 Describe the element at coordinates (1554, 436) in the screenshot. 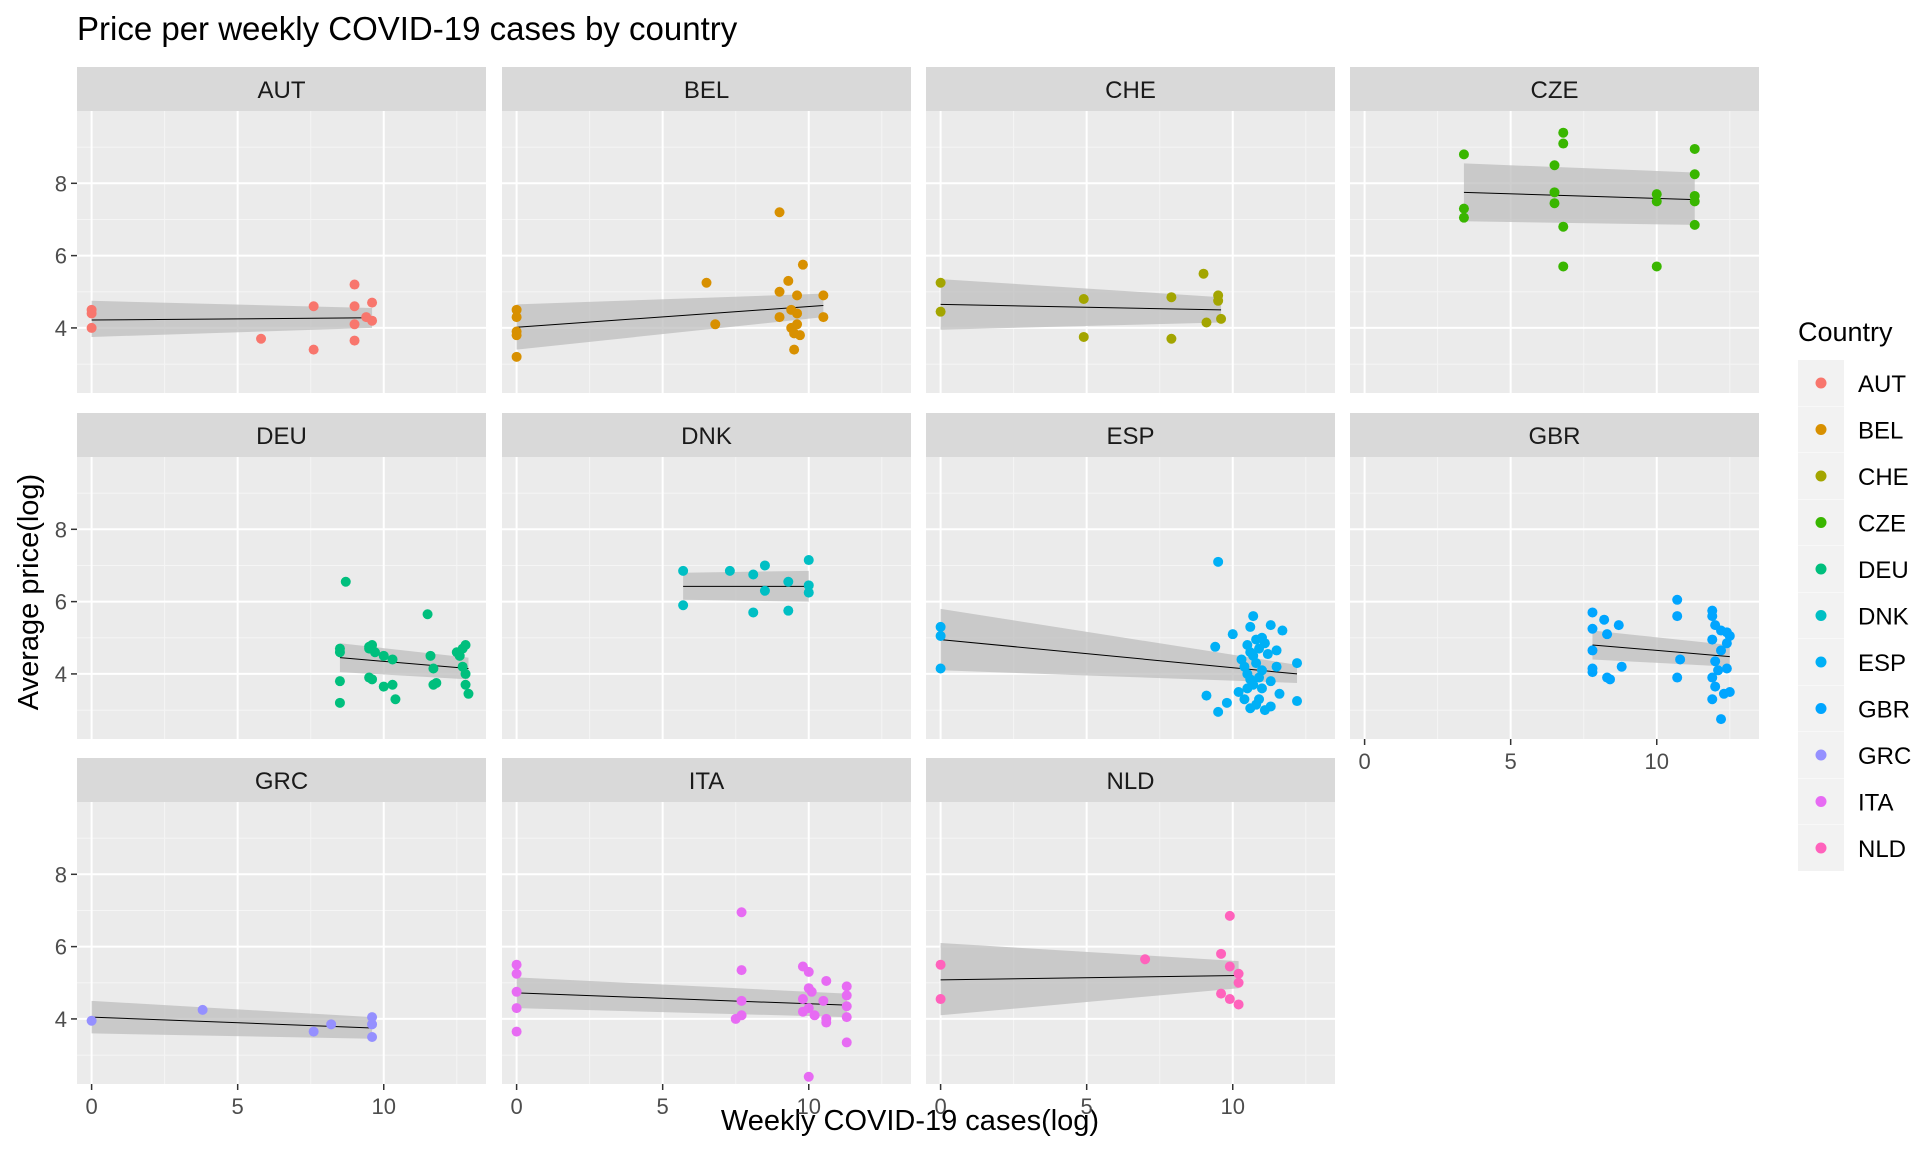

I see `facet-strip-label: GBR` at that location.